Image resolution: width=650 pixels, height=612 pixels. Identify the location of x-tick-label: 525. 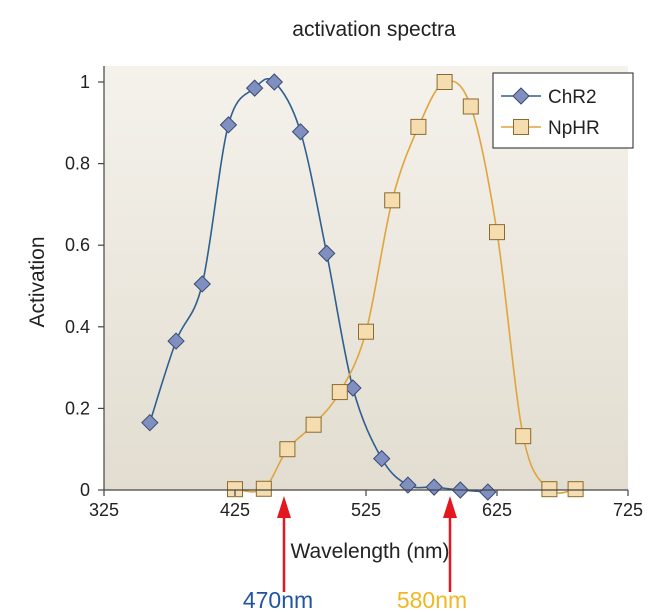
(366, 510).